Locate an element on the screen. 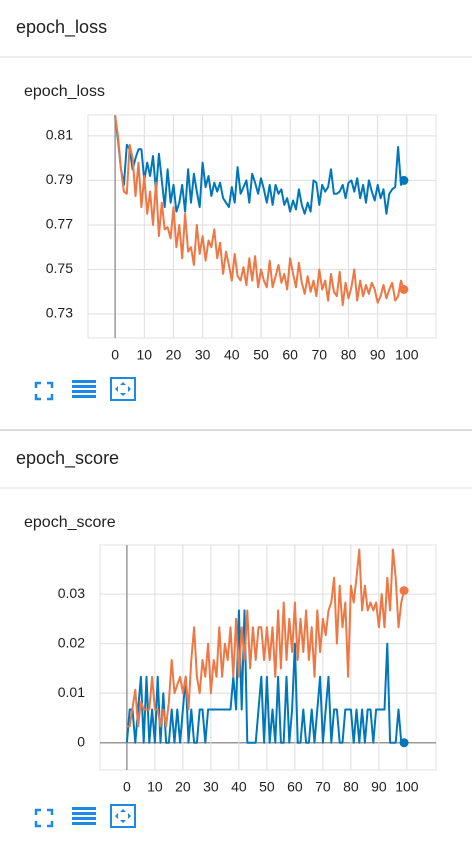 Image resolution: width=472 pixels, height=860 pixels. y-tick-label: 0 is located at coordinates (81, 741).